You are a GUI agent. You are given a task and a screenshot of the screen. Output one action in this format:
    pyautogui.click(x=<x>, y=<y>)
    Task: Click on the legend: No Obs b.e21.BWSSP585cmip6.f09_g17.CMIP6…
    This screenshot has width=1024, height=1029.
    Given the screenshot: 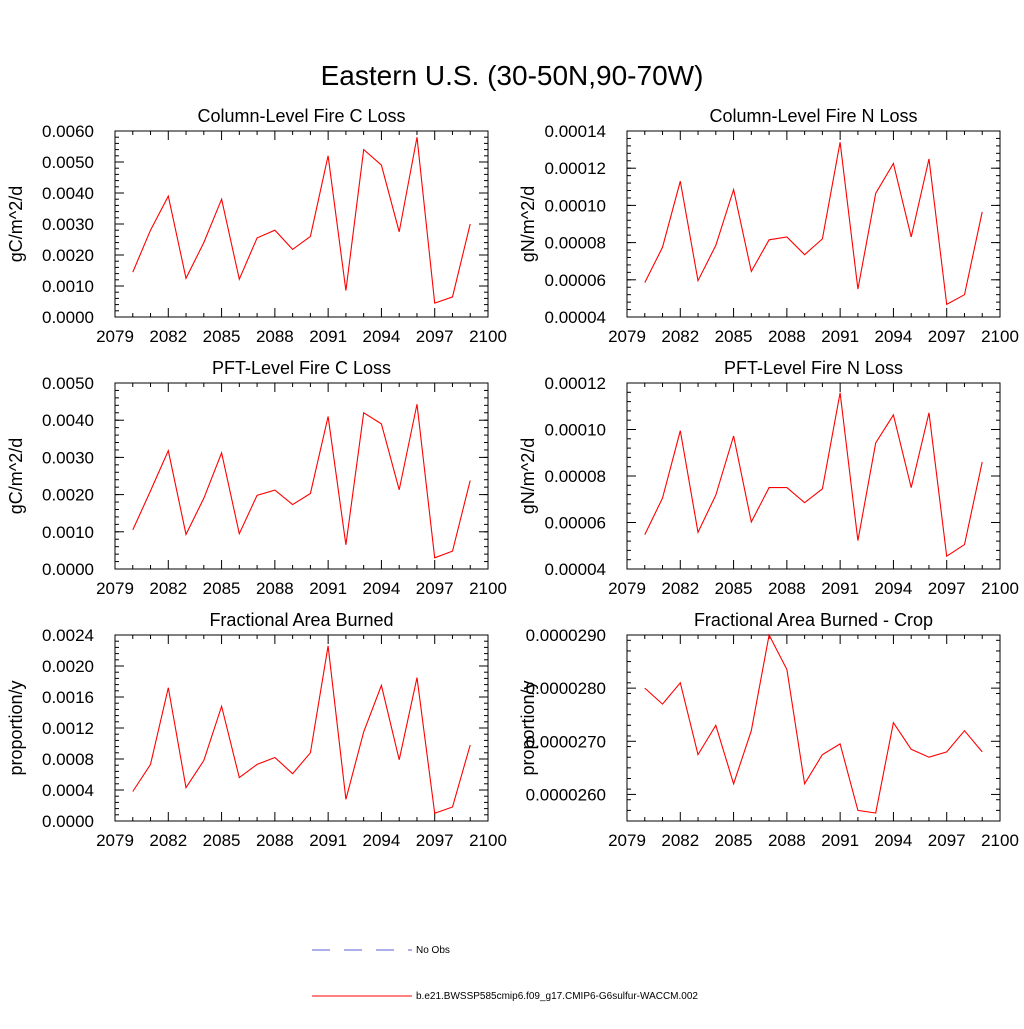 What is the action you would take?
    pyautogui.click(x=505, y=973)
    